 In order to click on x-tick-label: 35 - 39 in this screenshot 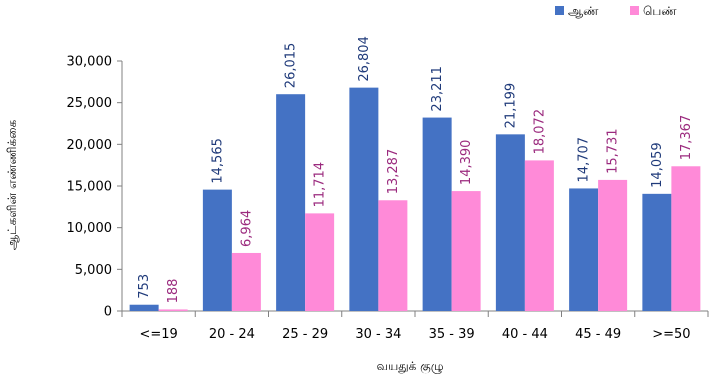, I will do `click(452, 334)`.